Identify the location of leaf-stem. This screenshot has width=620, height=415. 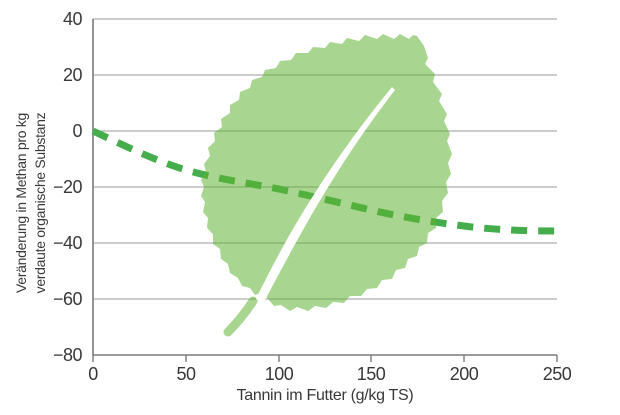
(240, 316).